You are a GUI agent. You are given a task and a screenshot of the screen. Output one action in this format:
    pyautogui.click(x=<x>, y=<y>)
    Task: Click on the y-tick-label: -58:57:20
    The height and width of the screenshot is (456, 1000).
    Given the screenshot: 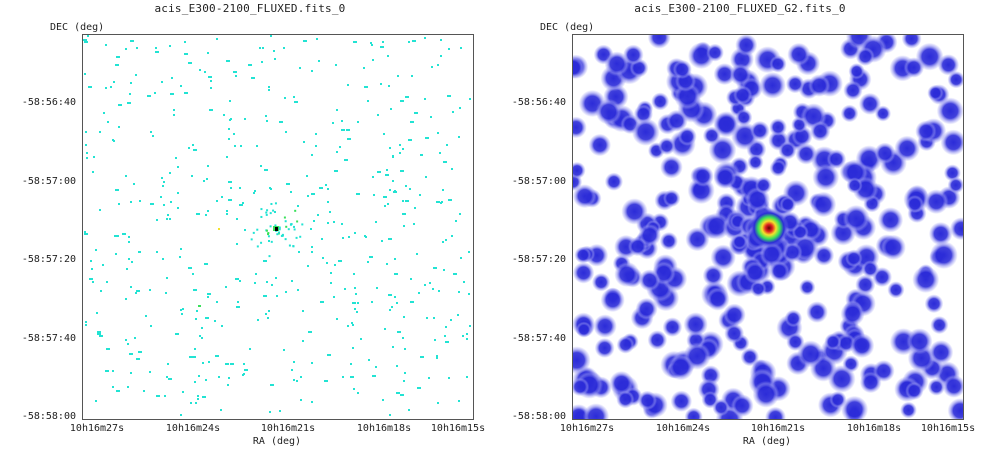 What is the action you would take?
    pyautogui.click(x=48, y=259)
    